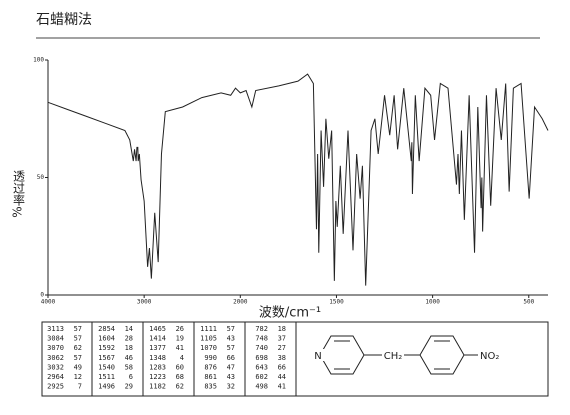  What do you see at coordinates (210, 367) in the screenshot?
I see `peak-wavenumber: 876` at bounding box center [210, 367].